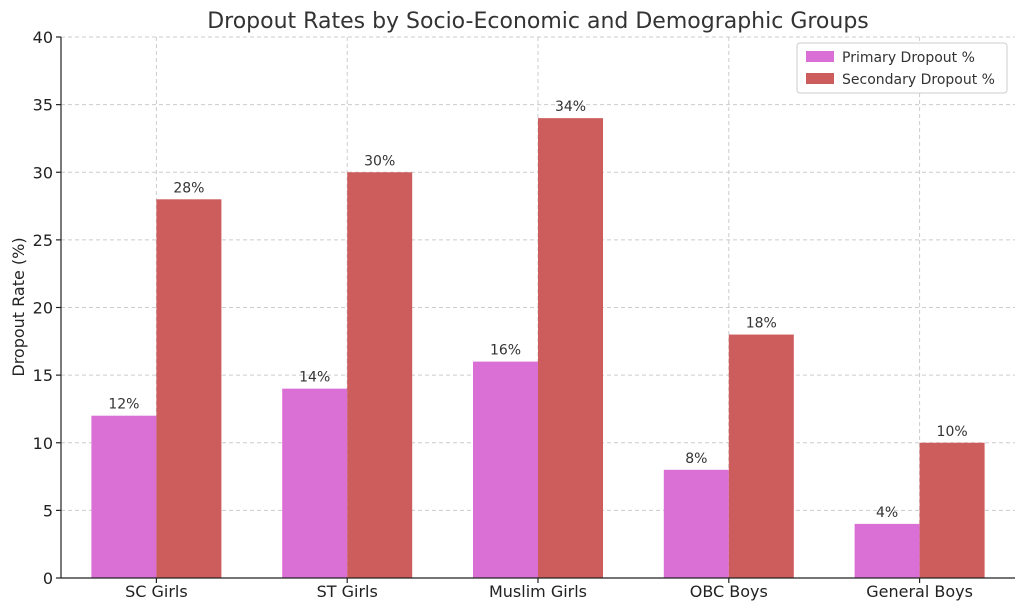 This screenshot has height=611, width=1024. Describe the element at coordinates (918, 80) in the screenshot. I see `legend-label: Secondary Dropout %` at that location.